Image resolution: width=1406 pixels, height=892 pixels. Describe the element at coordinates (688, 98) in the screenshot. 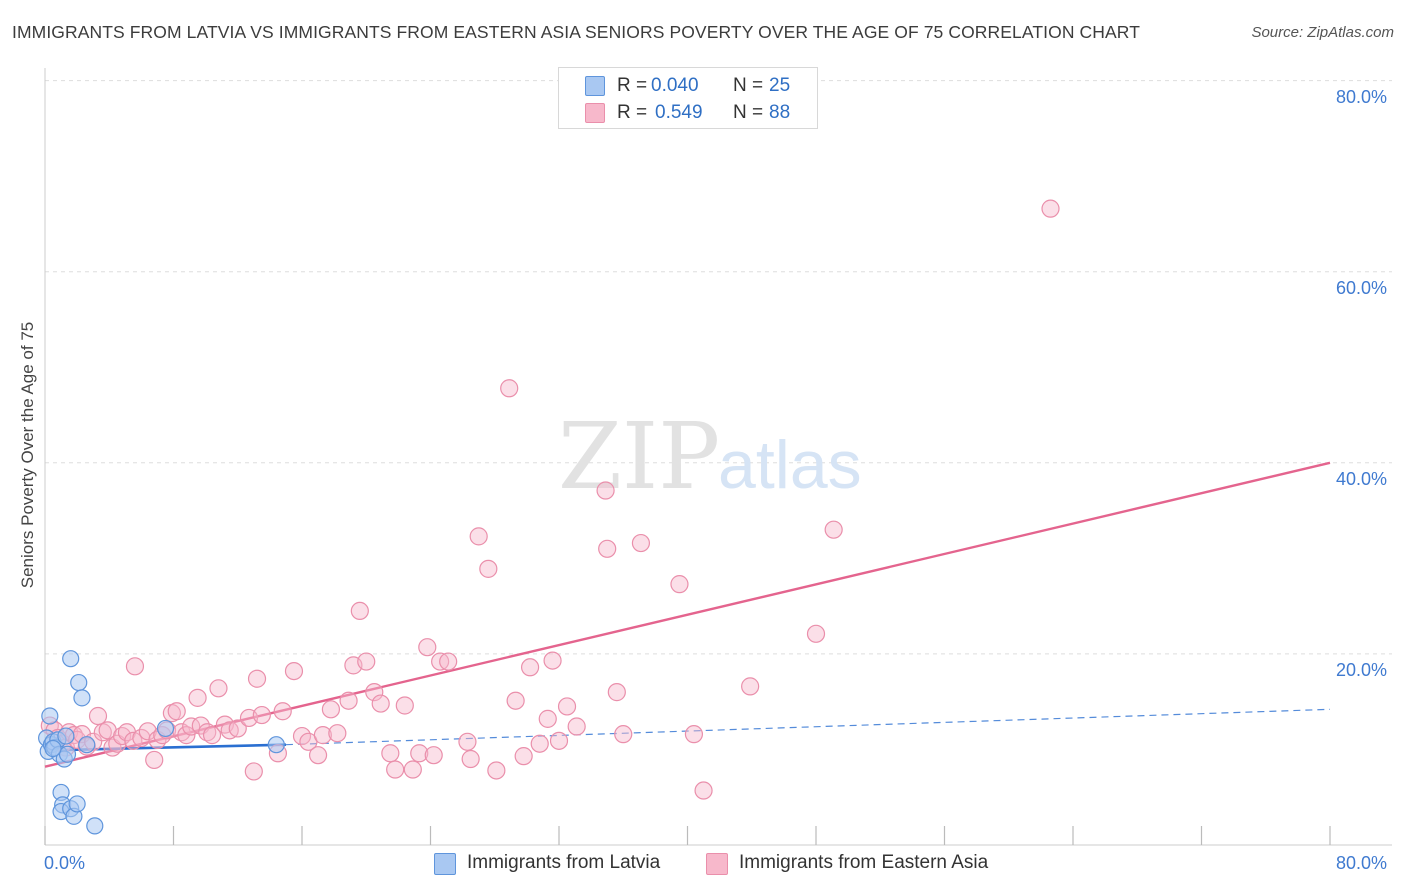

I see `stats-legend: R = 0.040 N = 25 R = 0.549 N = 88` at that location.